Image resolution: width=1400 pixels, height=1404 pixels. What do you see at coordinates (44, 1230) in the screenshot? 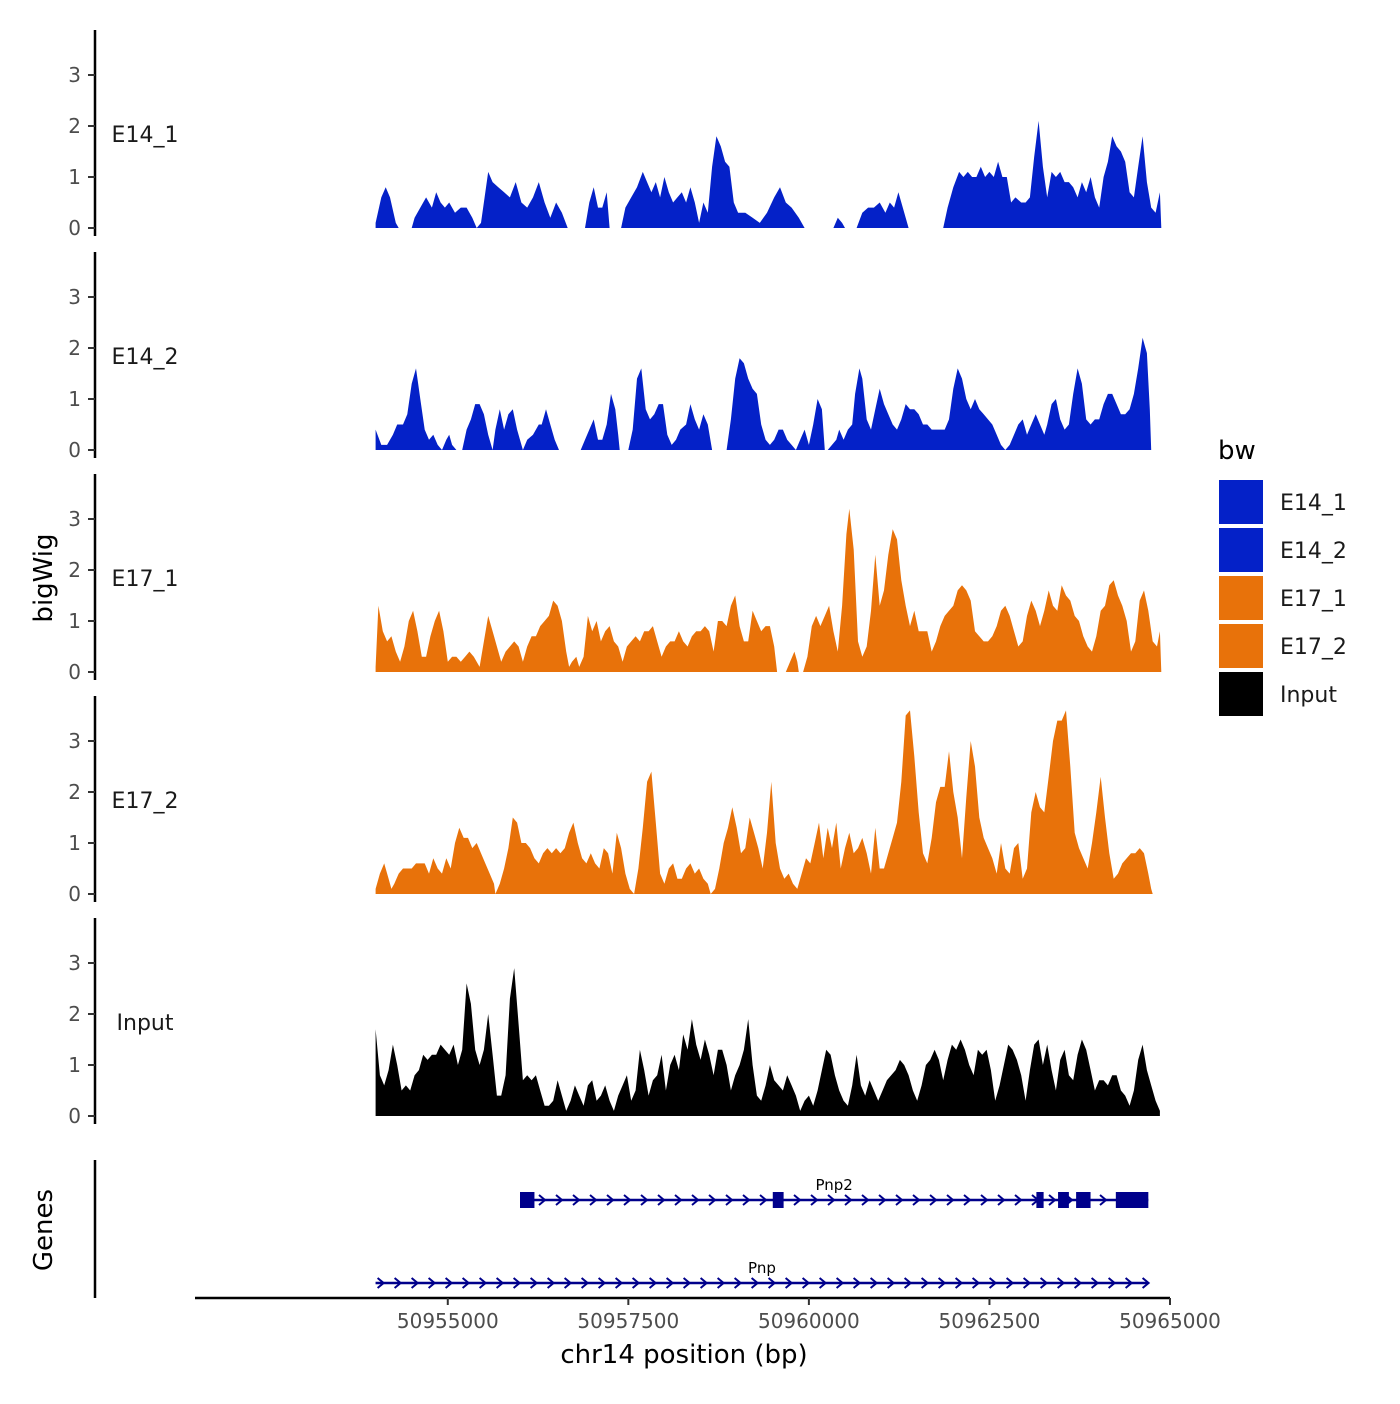
I see `gene-track-title: Genes` at bounding box center [44, 1230].